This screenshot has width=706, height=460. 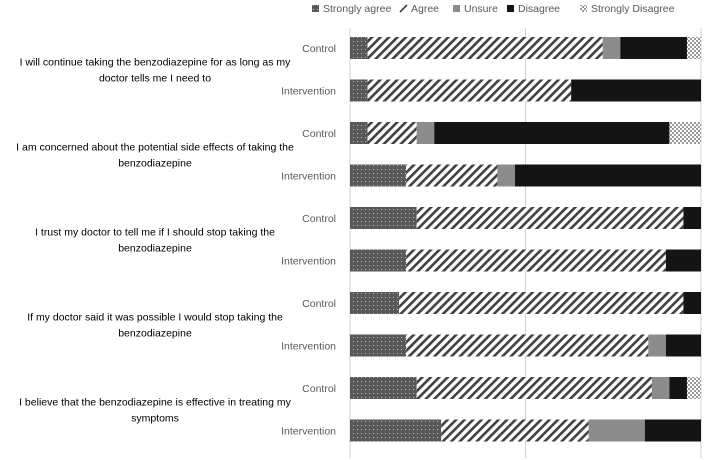 What do you see at coordinates (515, 430) in the screenshot?
I see `bar-segment-q5-intervention-agree` at bounding box center [515, 430].